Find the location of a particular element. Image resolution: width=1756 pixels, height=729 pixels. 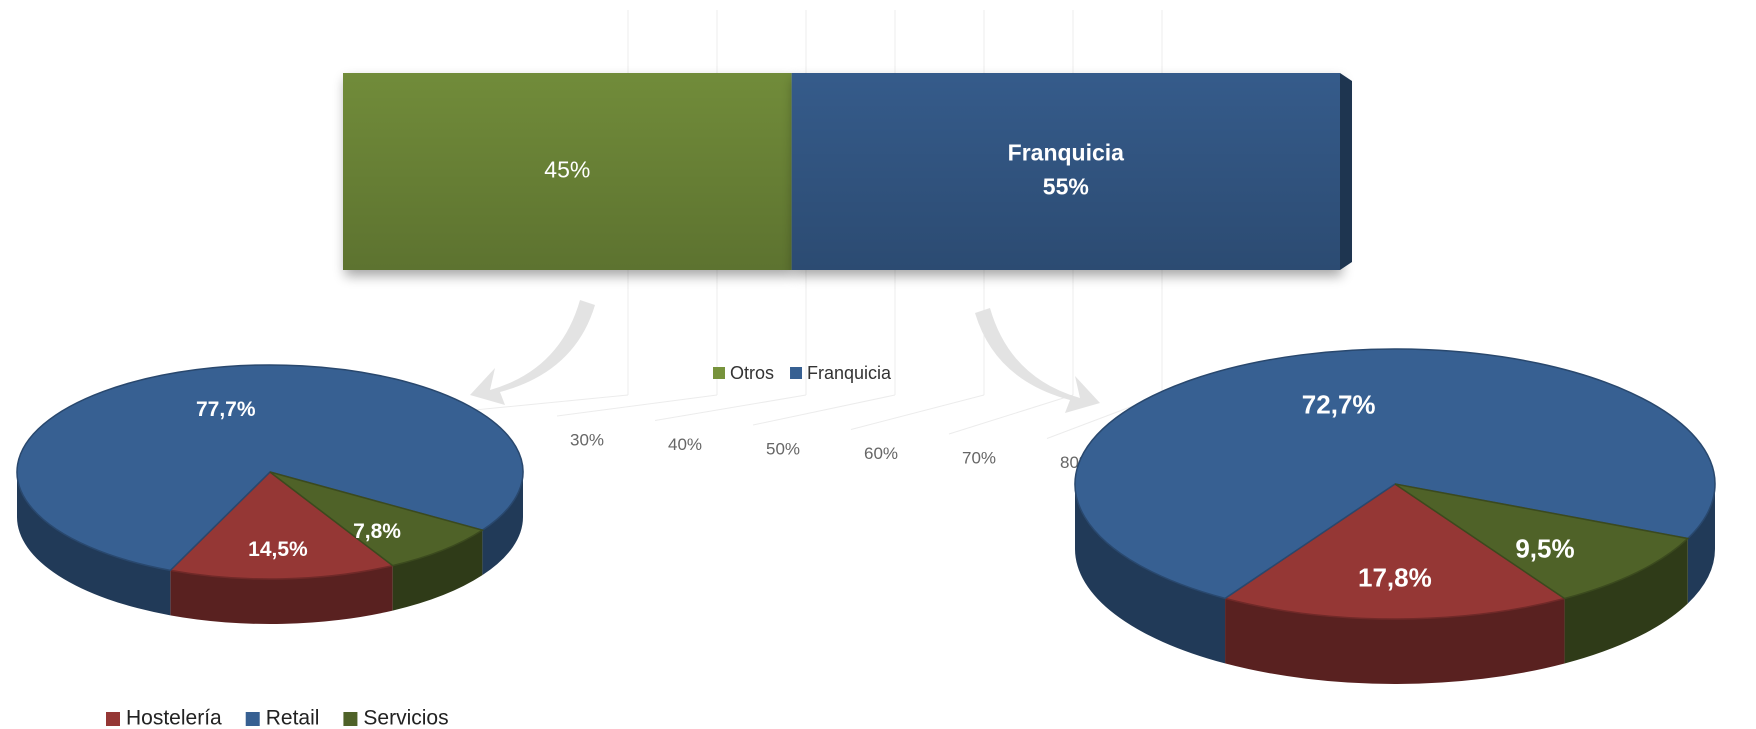

x-tick-label: 30% is located at coordinates (587, 439).